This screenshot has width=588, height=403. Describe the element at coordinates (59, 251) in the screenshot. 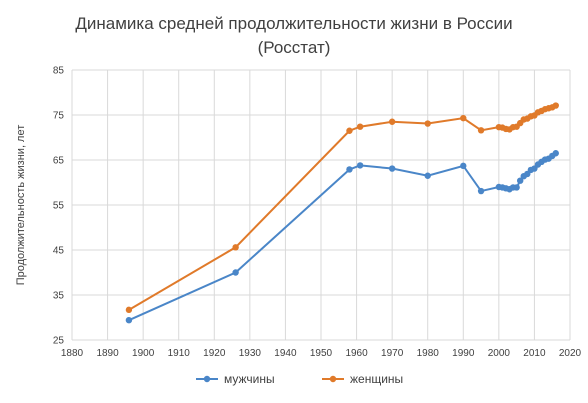

I see `y-tick-label: 45` at that location.